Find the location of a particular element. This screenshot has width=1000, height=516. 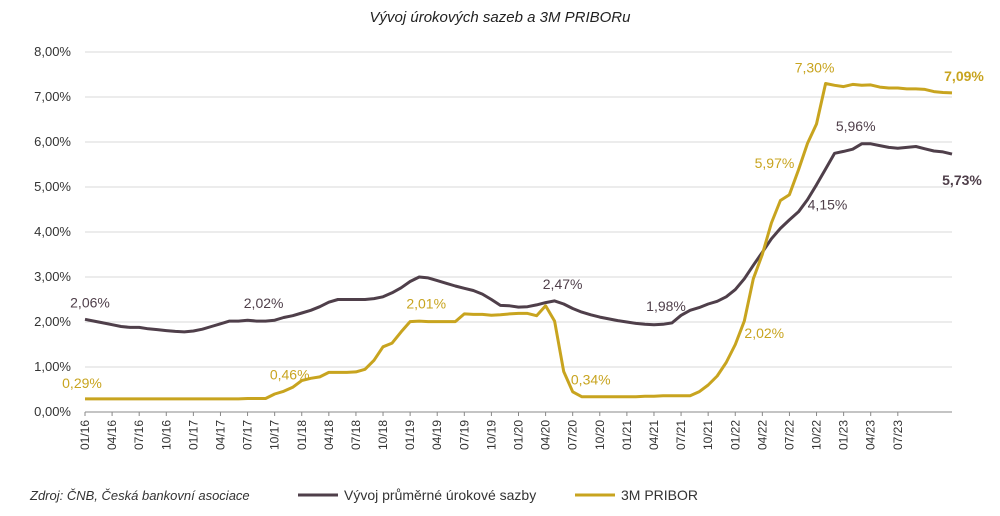

x-tick-label: 04/20 is located at coordinates (546, 435).